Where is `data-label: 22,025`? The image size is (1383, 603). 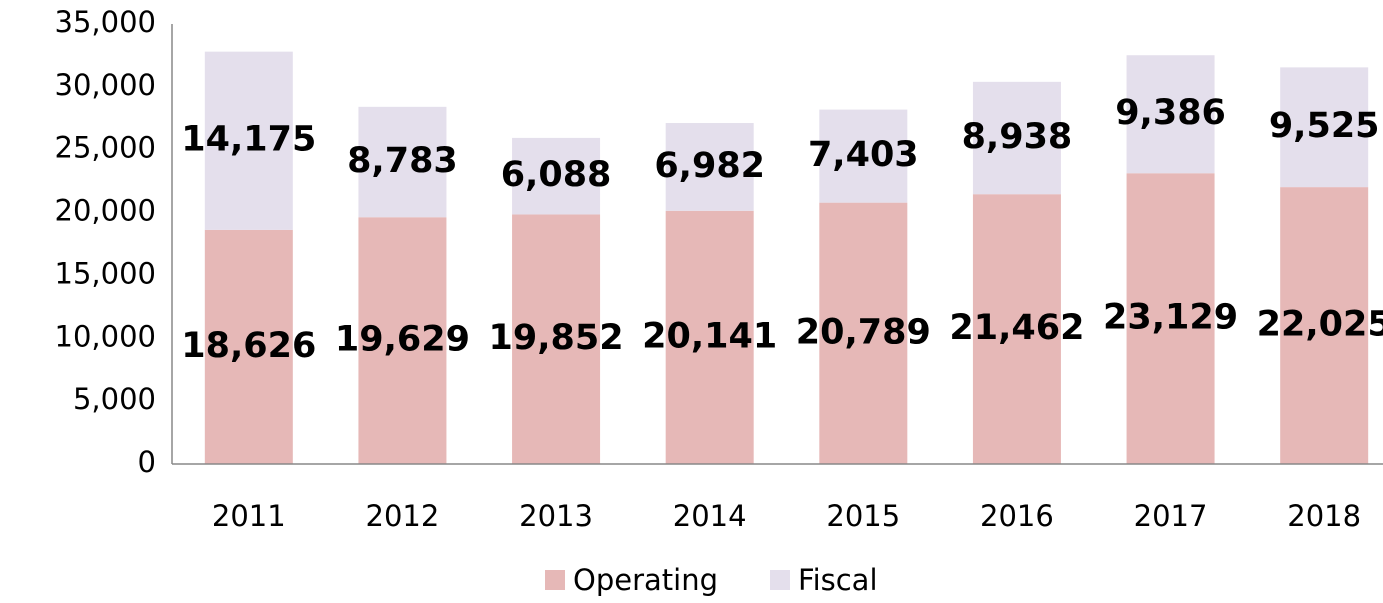
data-label: 22,025 is located at coordinates (1320, 325).